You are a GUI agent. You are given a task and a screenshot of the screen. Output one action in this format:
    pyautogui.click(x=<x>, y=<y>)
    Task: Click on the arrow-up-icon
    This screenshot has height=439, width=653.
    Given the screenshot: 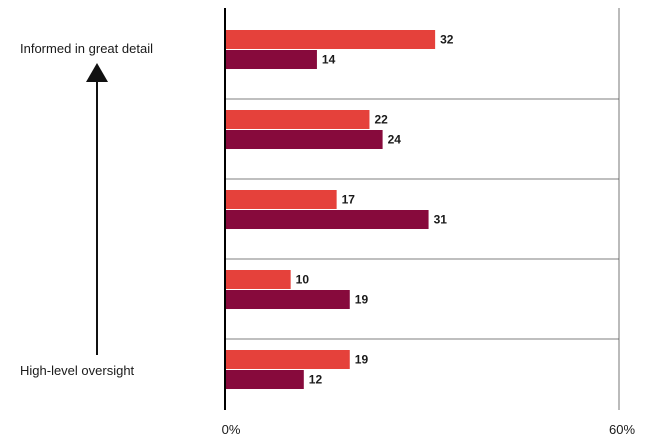 What is the action you would take?
    pyautogui.click(x=97, y=209)
    